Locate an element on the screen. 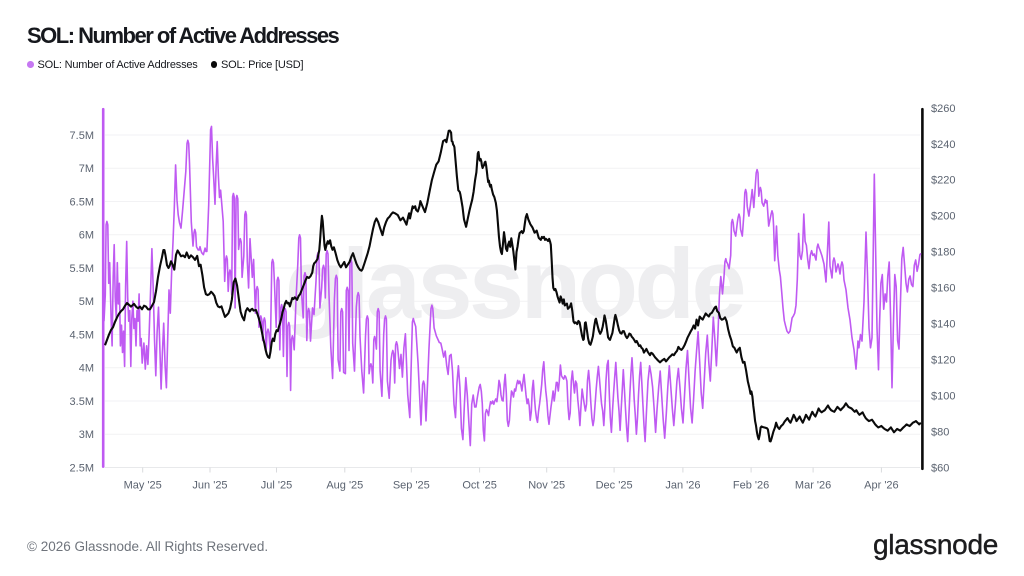 The height and width of the screenshot is (576, 1024). svg-text: Oct '25 is located at coordinates (479, 486).